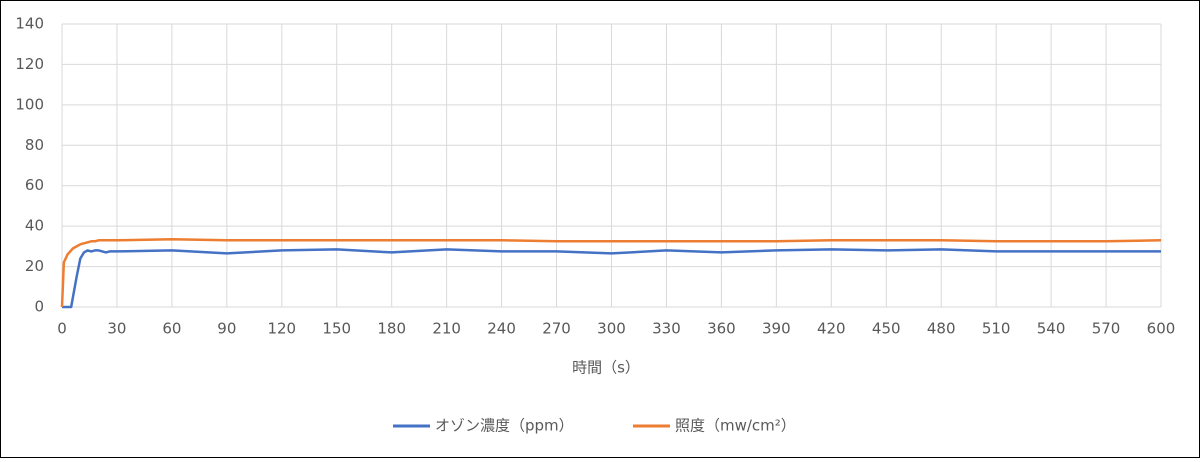  Describe the element at coordinates (29, 24) in the screenshot. I see `y-tick-label: 140` at that location.